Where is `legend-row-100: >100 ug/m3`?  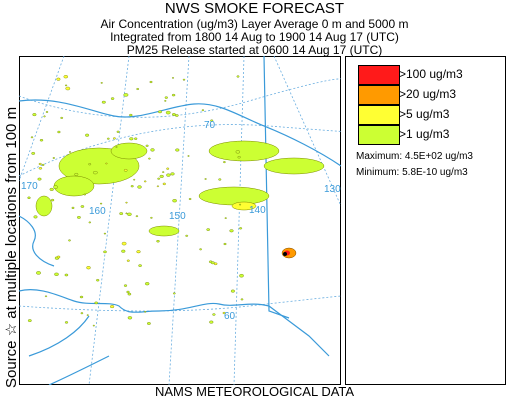
legend-row-100: >100 ug/m3 is located at coordinates (430, 75).